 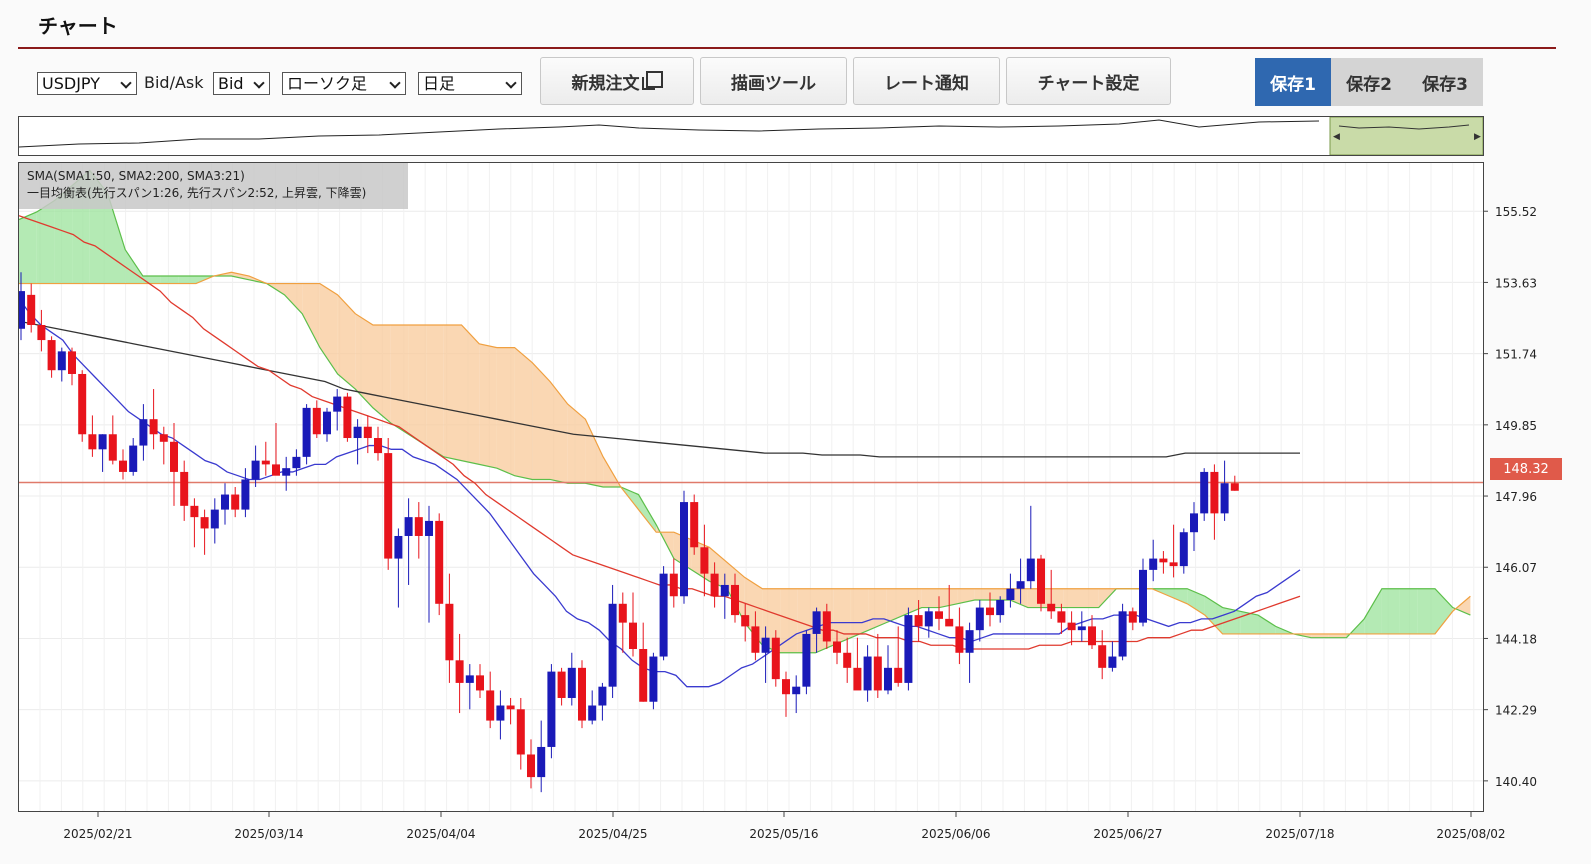 I want to click on y-tick-label: 149.85, so click(x=1516, y=426).